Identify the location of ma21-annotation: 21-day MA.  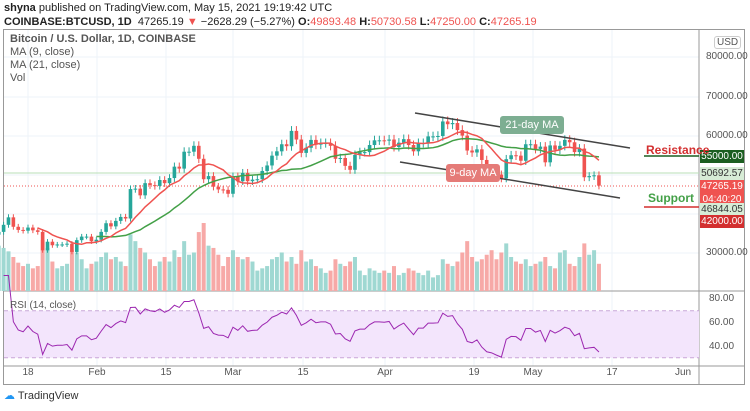
(532, 125).